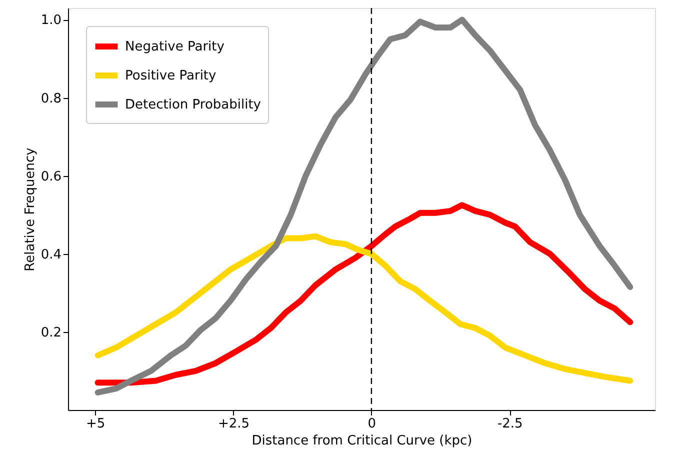 Image resolution: width=673 pixels, height=468 pixels. What do you see at coordinates (51, 98) in the screenshot?
I see `y-tick-label: 0.8` at bounding box center [51, 98].